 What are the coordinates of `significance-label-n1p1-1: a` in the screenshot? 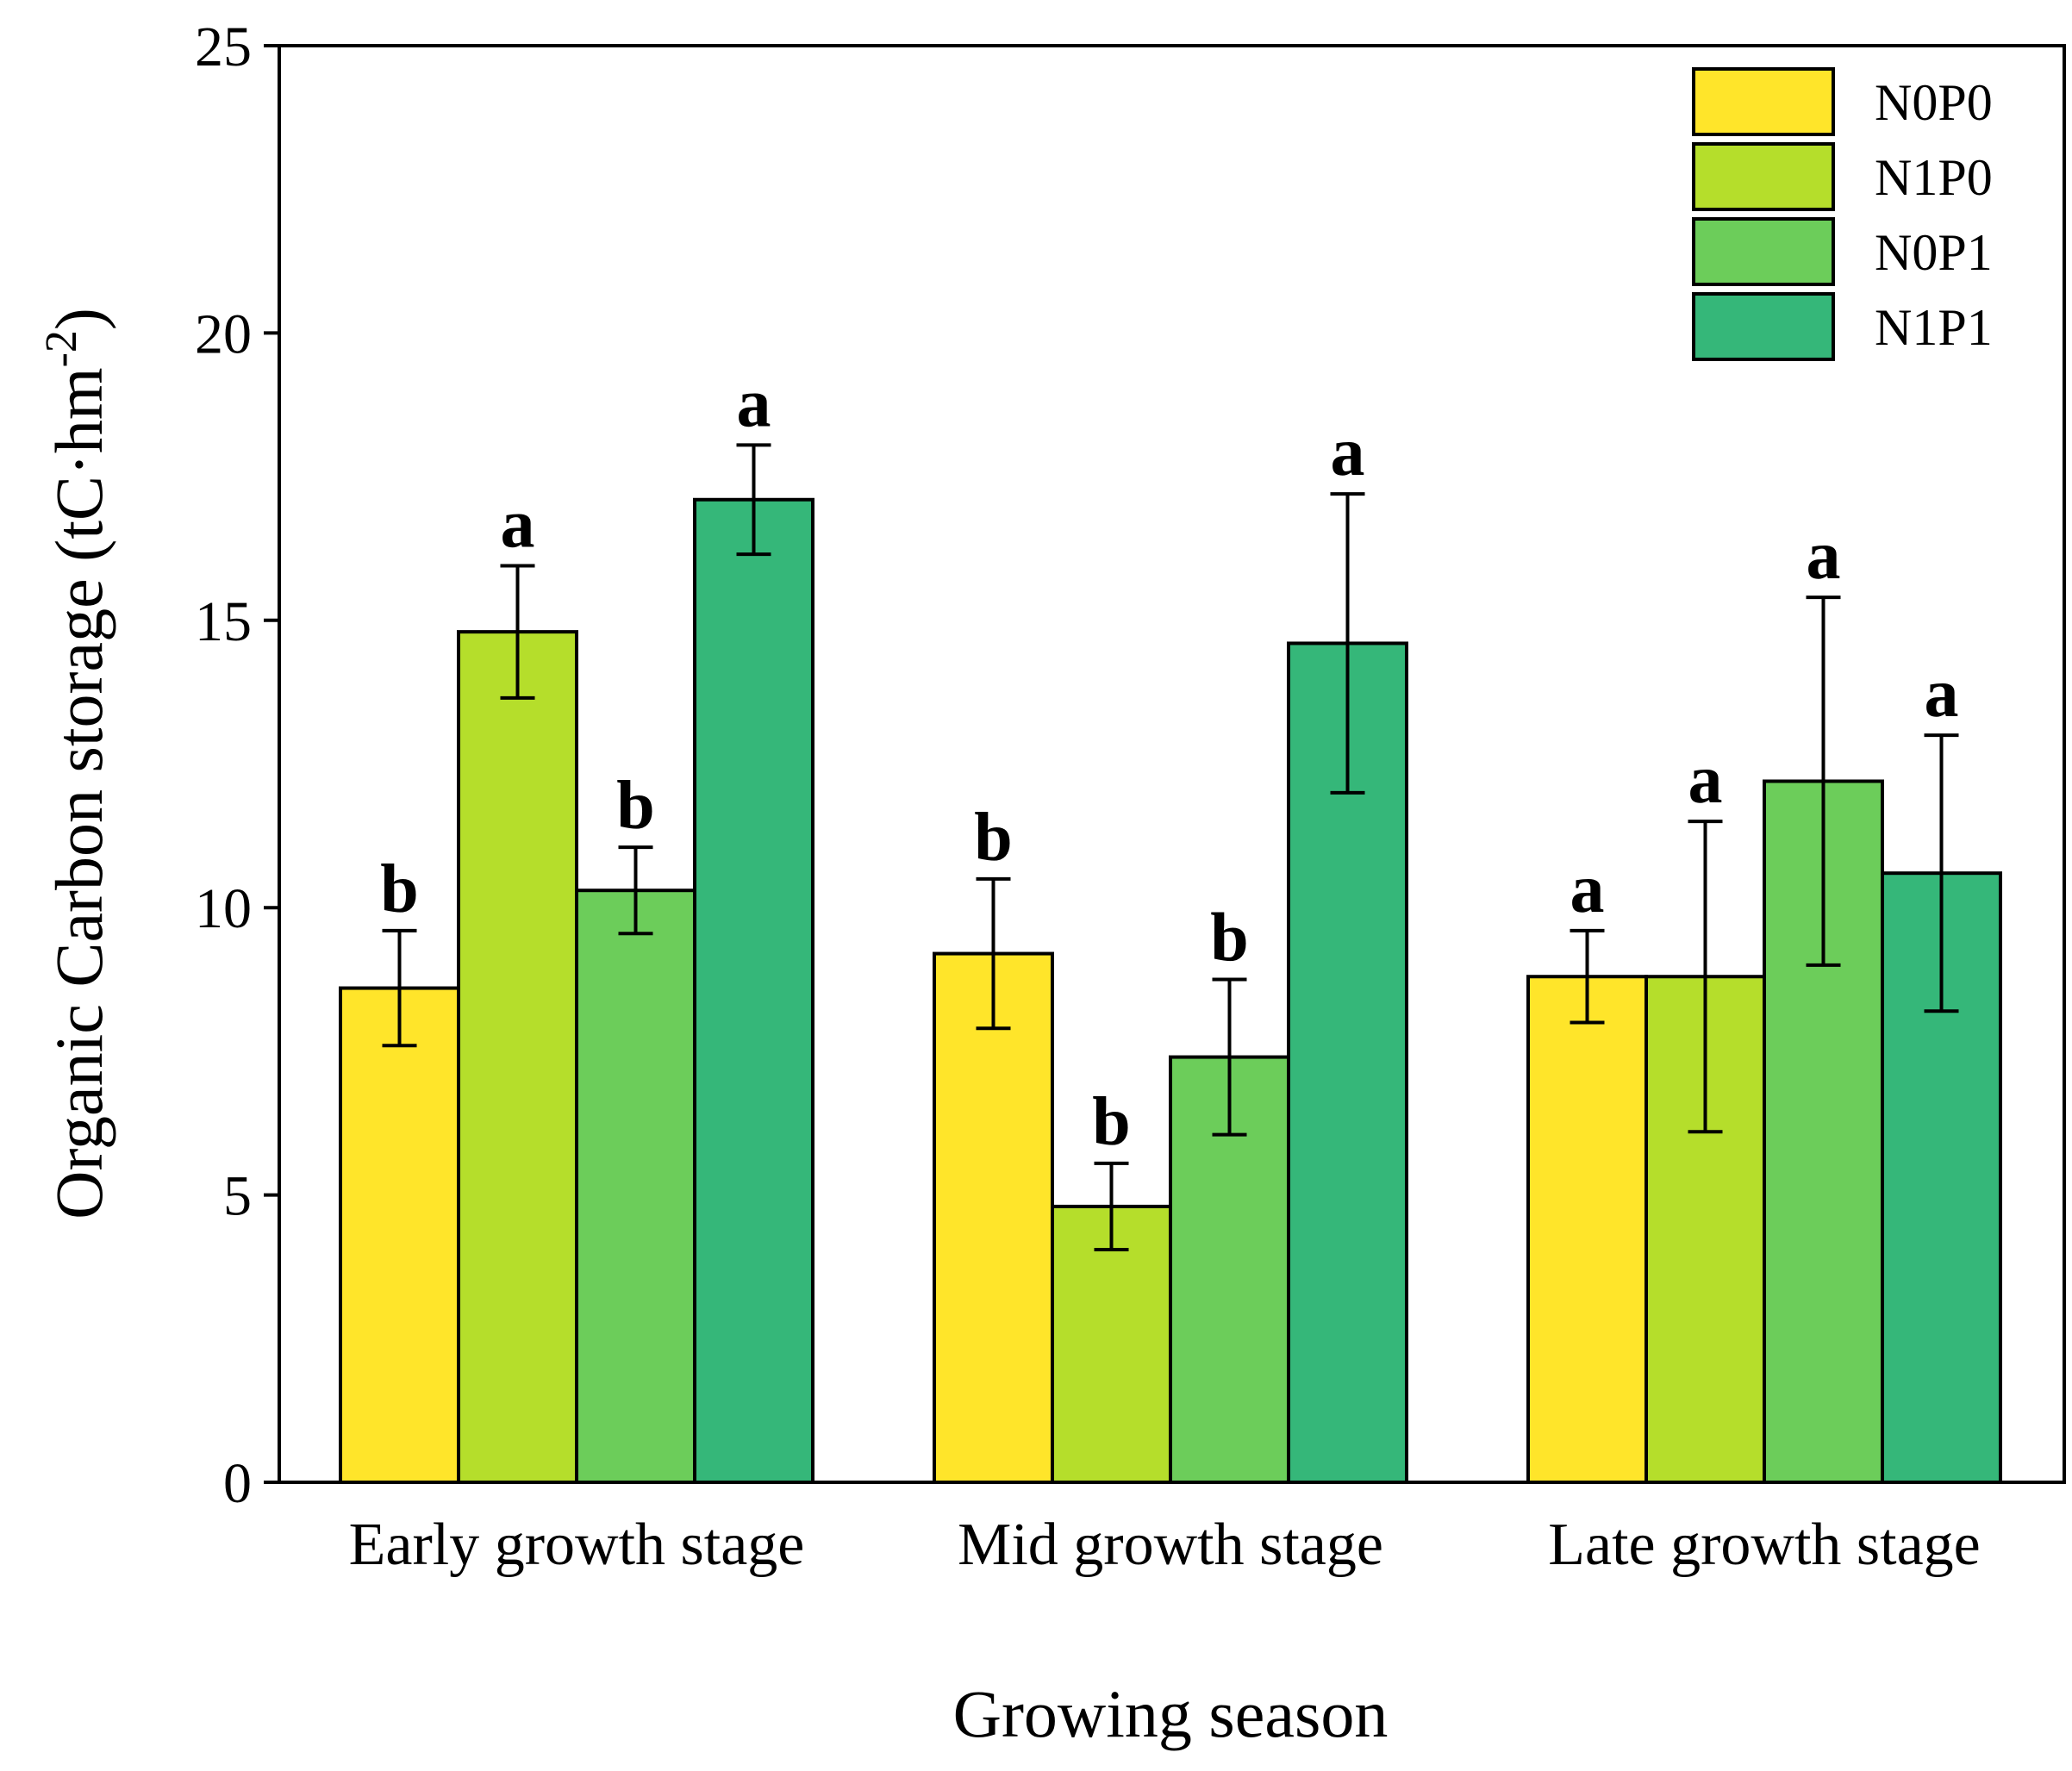 It's located at (754, 403).